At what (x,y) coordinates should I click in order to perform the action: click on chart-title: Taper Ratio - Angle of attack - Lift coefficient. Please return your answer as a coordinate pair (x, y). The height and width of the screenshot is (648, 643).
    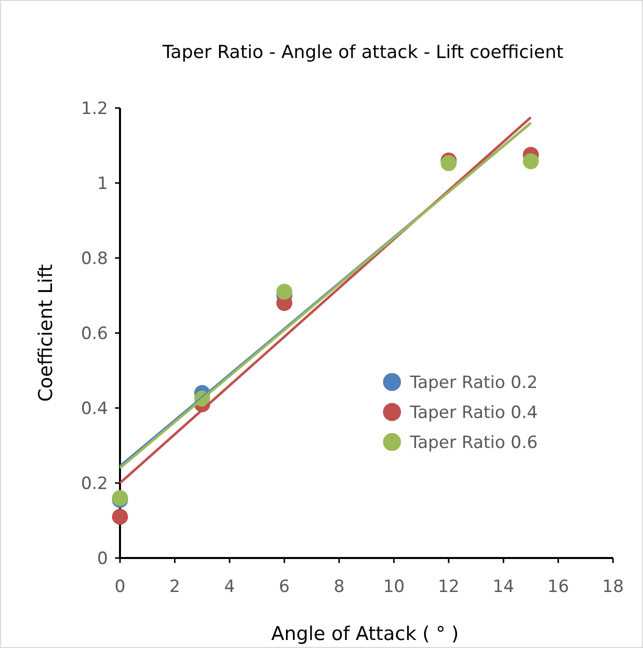
    Looking at the image, I should click on (363, 52).